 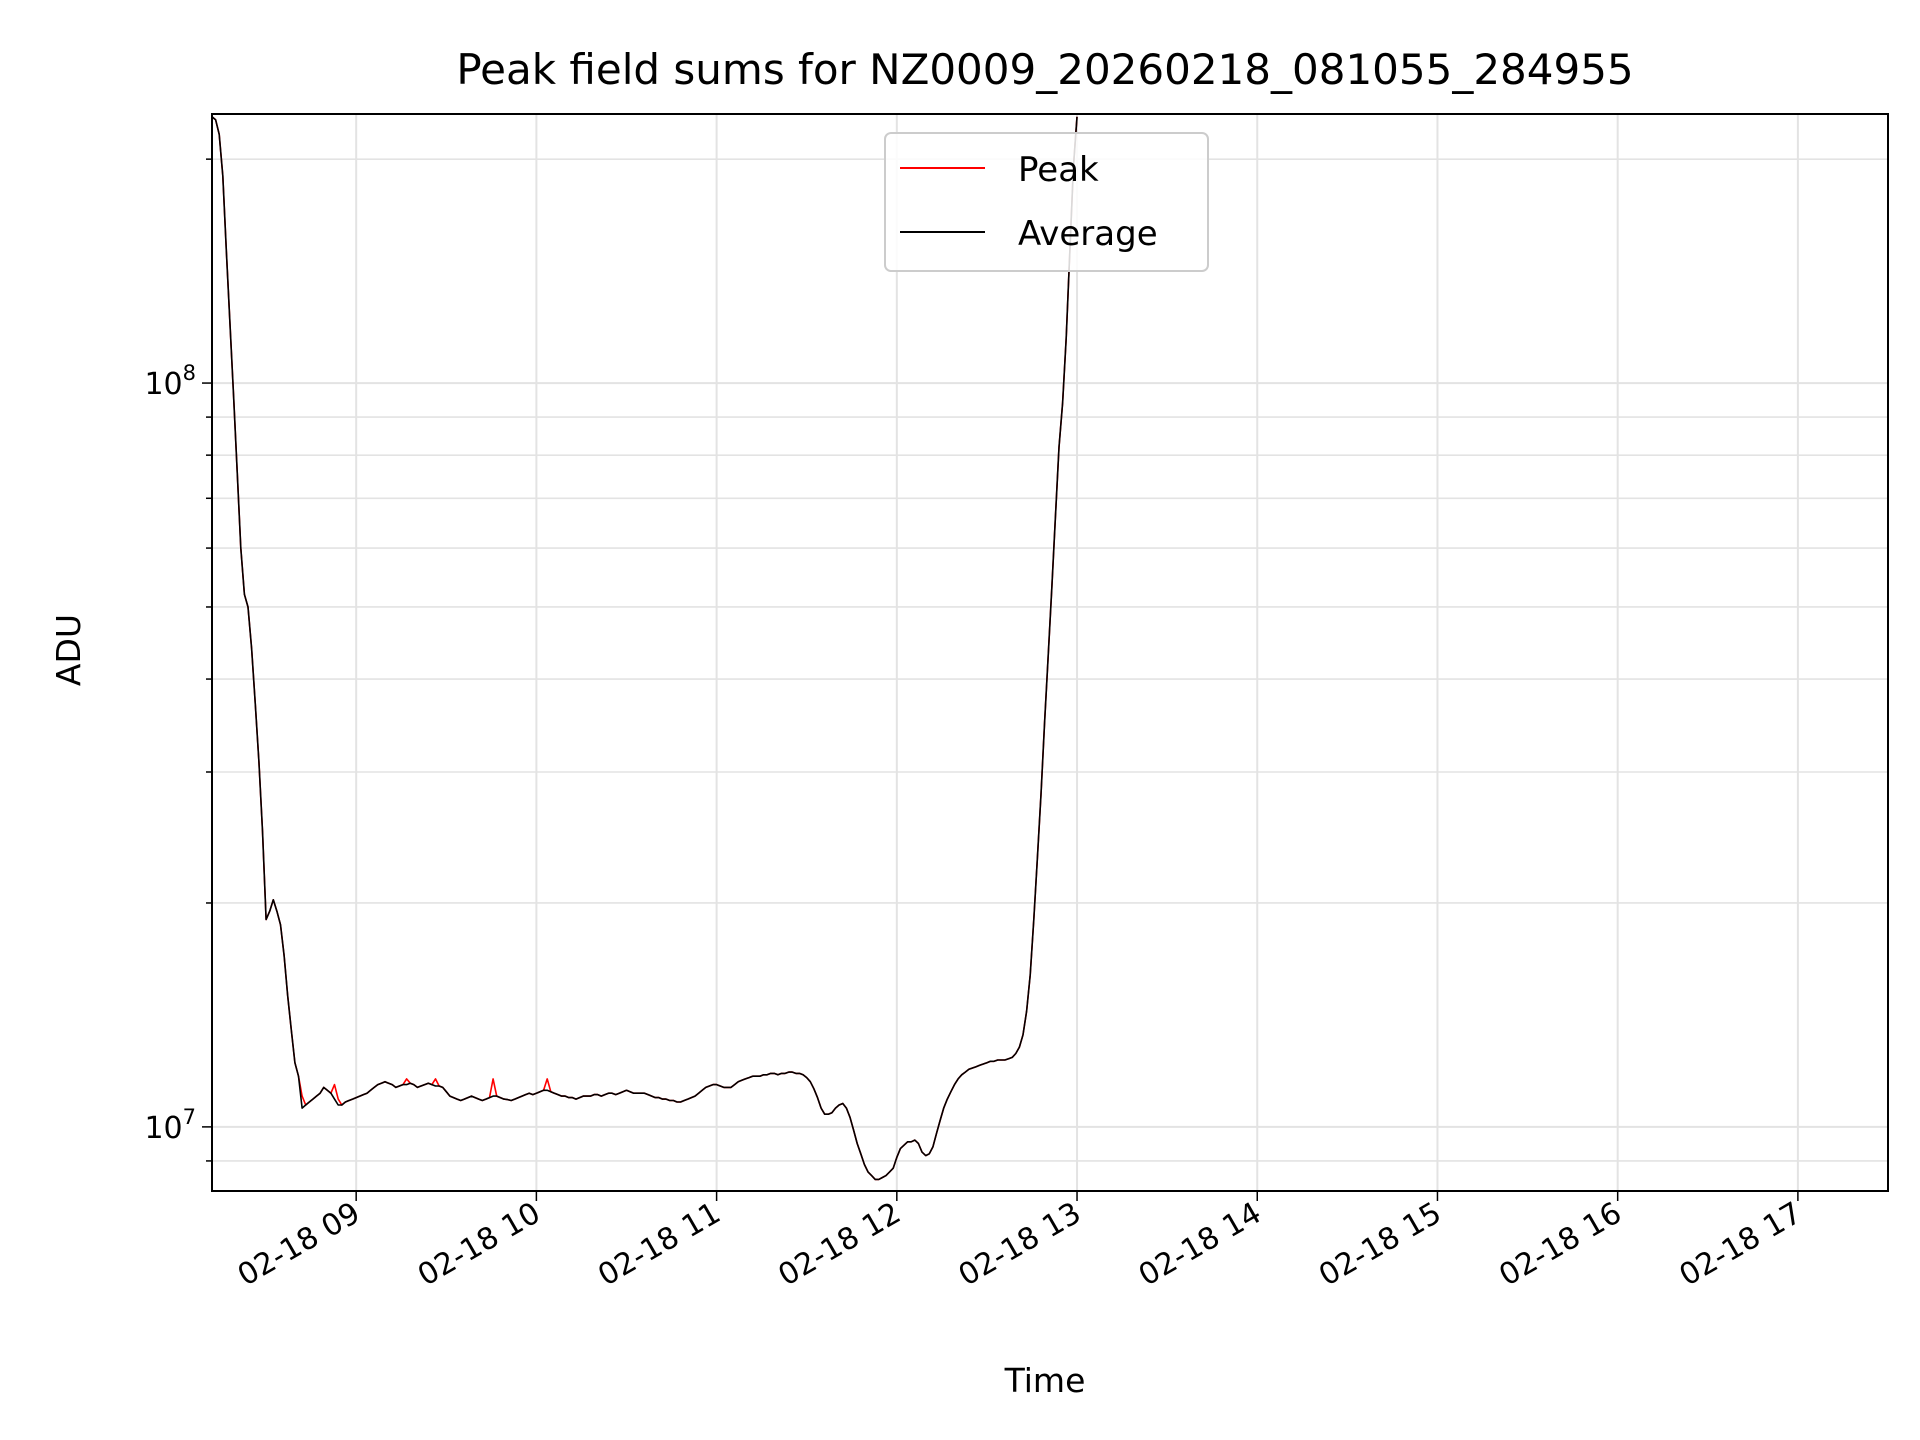 What do you see at coordinates (68, 650) in the screenshot?
I see `y-axis-label: ADU` at bounding box center [68, 650].